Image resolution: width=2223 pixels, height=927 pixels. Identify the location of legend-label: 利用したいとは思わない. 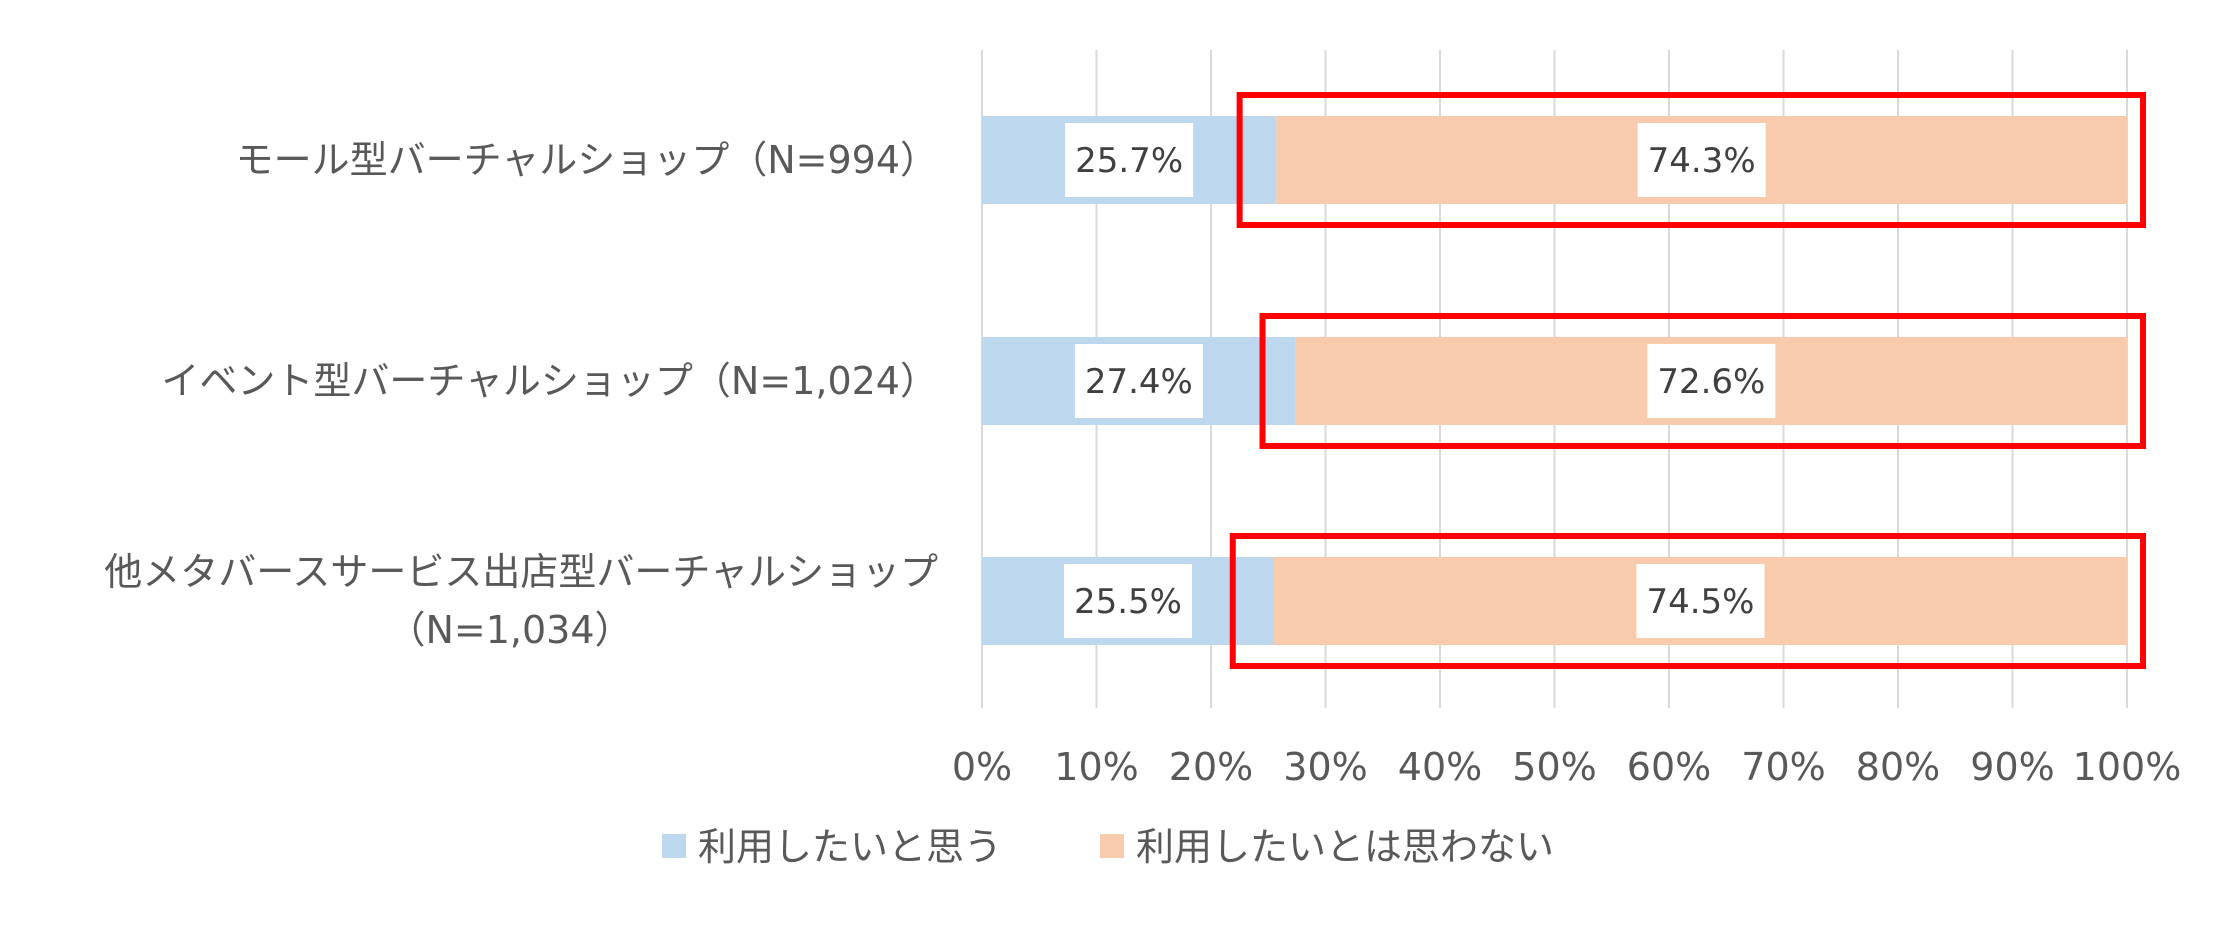
(1345, 847).